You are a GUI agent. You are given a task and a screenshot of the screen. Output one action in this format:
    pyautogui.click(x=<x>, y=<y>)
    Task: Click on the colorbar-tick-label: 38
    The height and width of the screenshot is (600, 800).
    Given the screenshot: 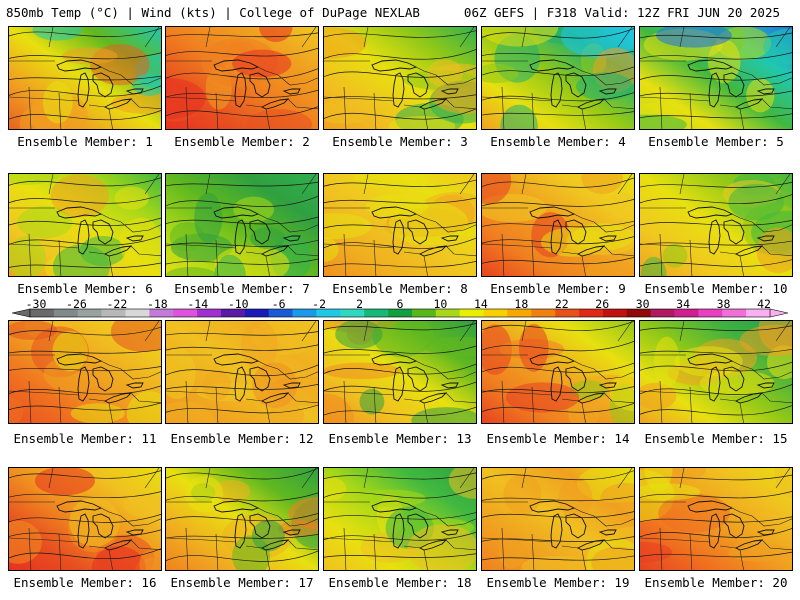 What is the action you would take?
    pyautogui.click(x=723, y=304)
    